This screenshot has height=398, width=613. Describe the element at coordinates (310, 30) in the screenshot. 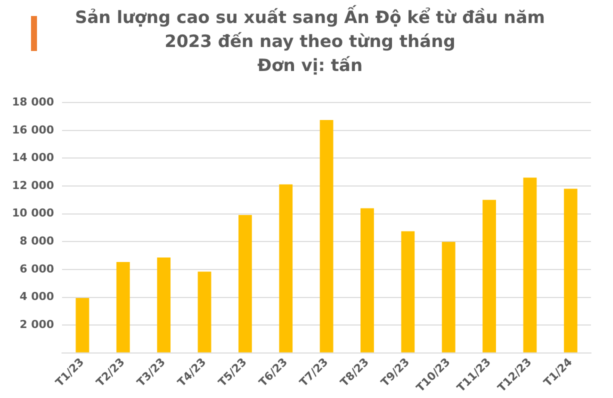

I see `chart-title: Sản lượng cao su xuất sang Ấn Độ kể từ đầu năm 2023 đến nay theo từng tháng` at that location.